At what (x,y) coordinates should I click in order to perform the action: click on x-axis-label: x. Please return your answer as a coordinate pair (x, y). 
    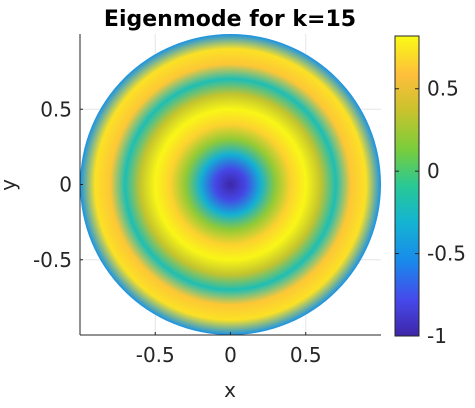
    Looking at the image, I should click on (230, 390).